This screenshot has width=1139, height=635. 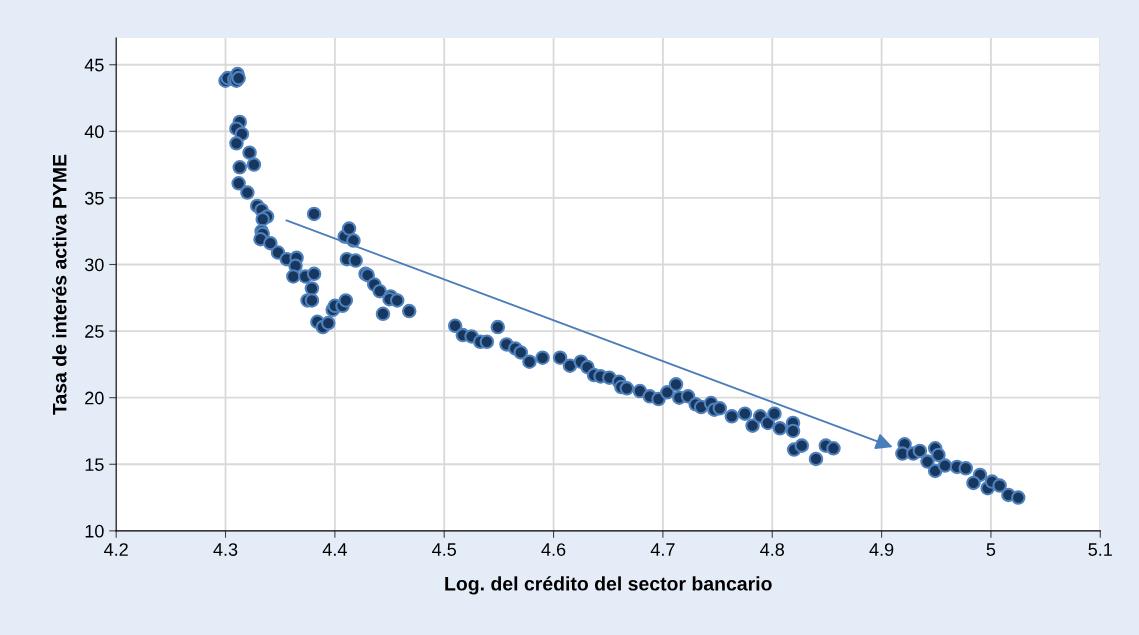 I want to click on x-tick-label: 4.4, so click(x=334, y=549).